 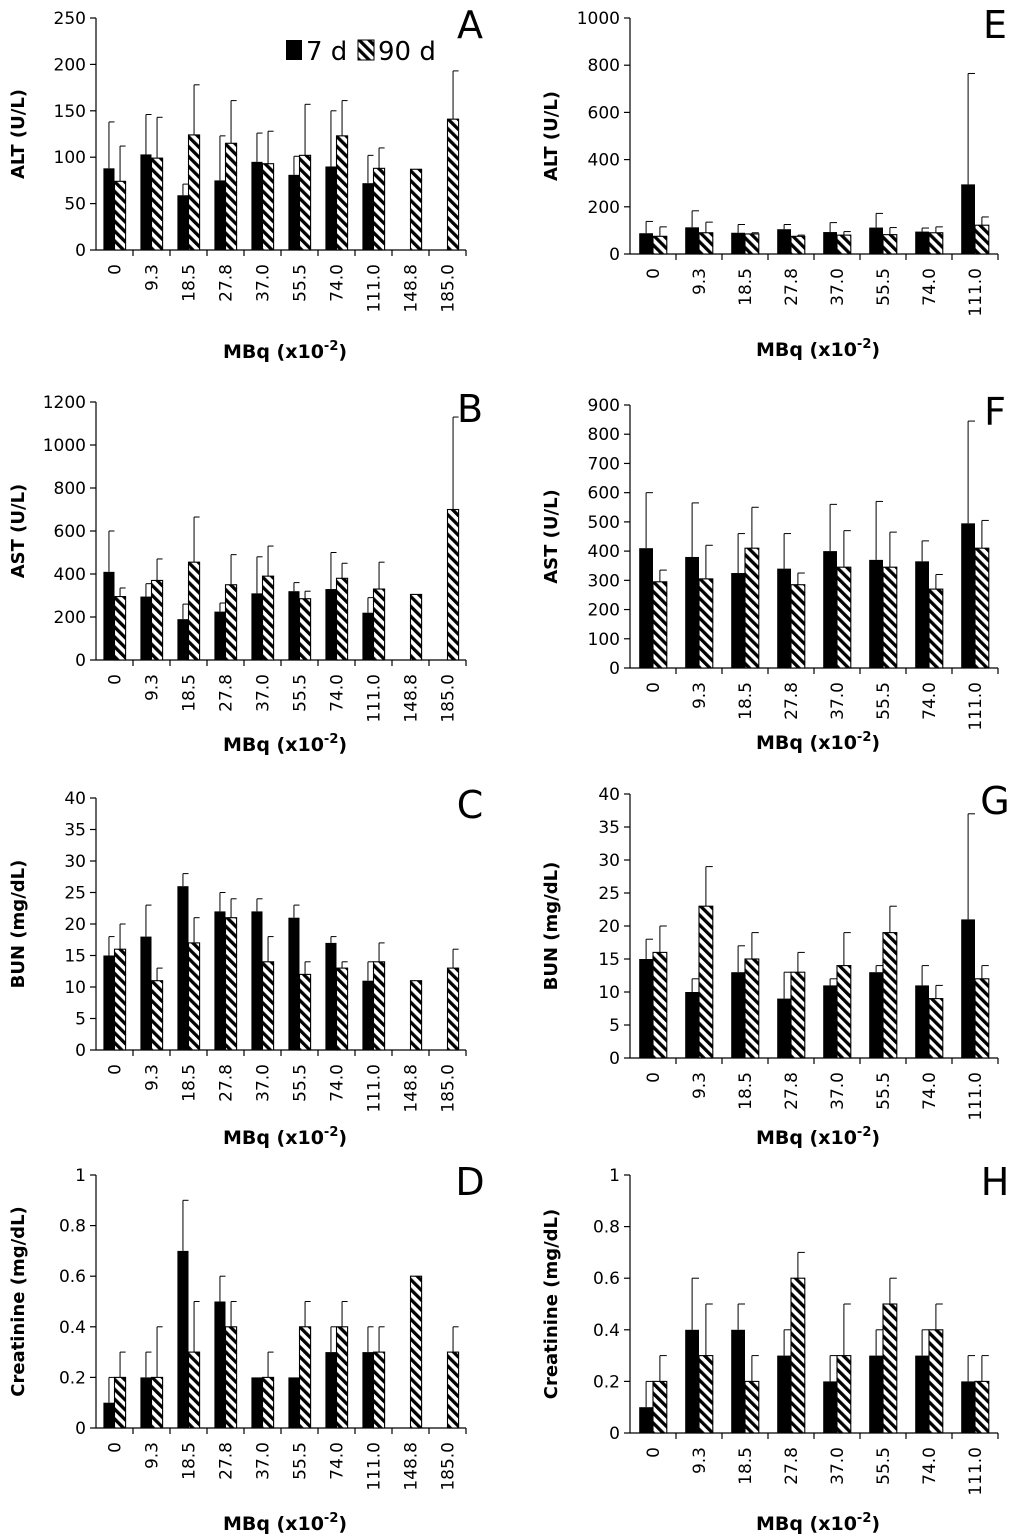 What do you see at coordinates (609, 894) in the screenshot?
I see `y-tick-label: 25` at bounding box center [609, 894].